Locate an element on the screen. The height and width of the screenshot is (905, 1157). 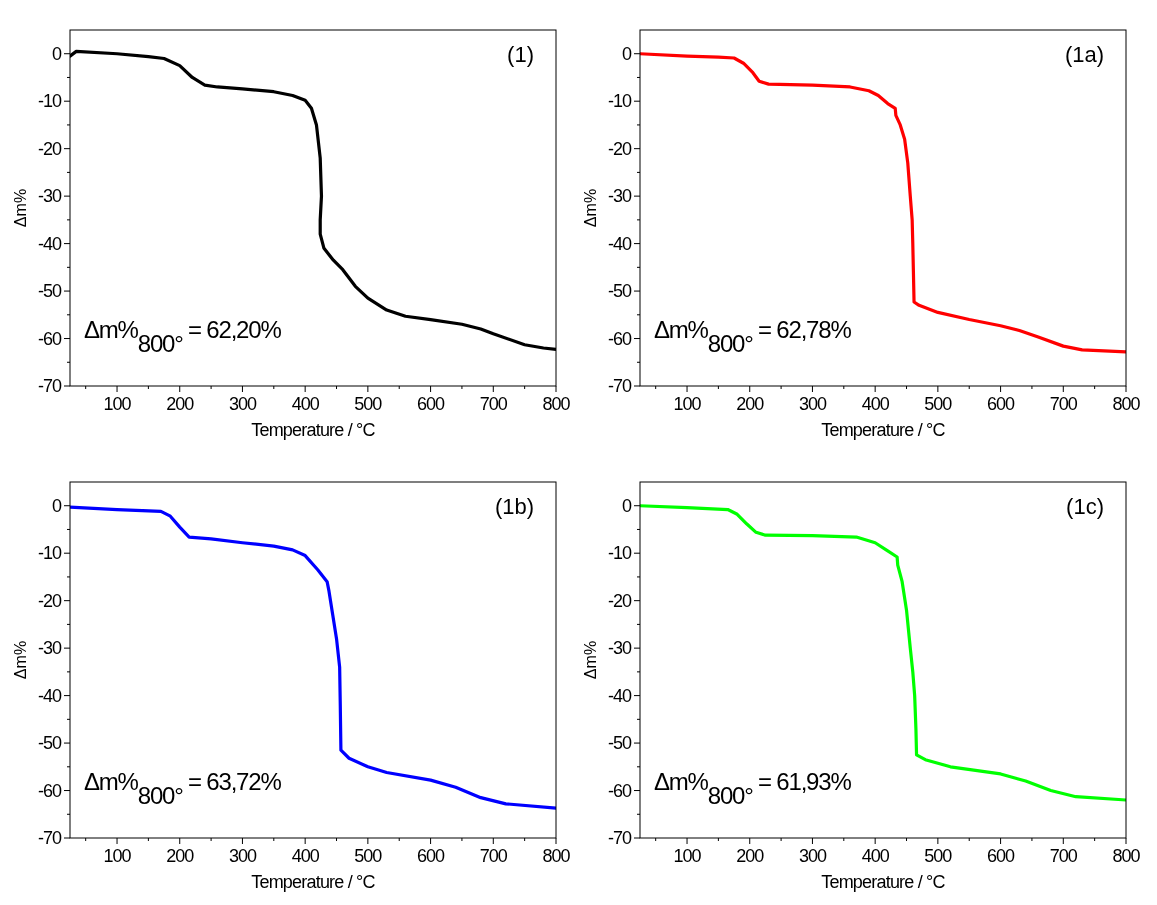
text: (1b) is located at coordinates (514, 506).